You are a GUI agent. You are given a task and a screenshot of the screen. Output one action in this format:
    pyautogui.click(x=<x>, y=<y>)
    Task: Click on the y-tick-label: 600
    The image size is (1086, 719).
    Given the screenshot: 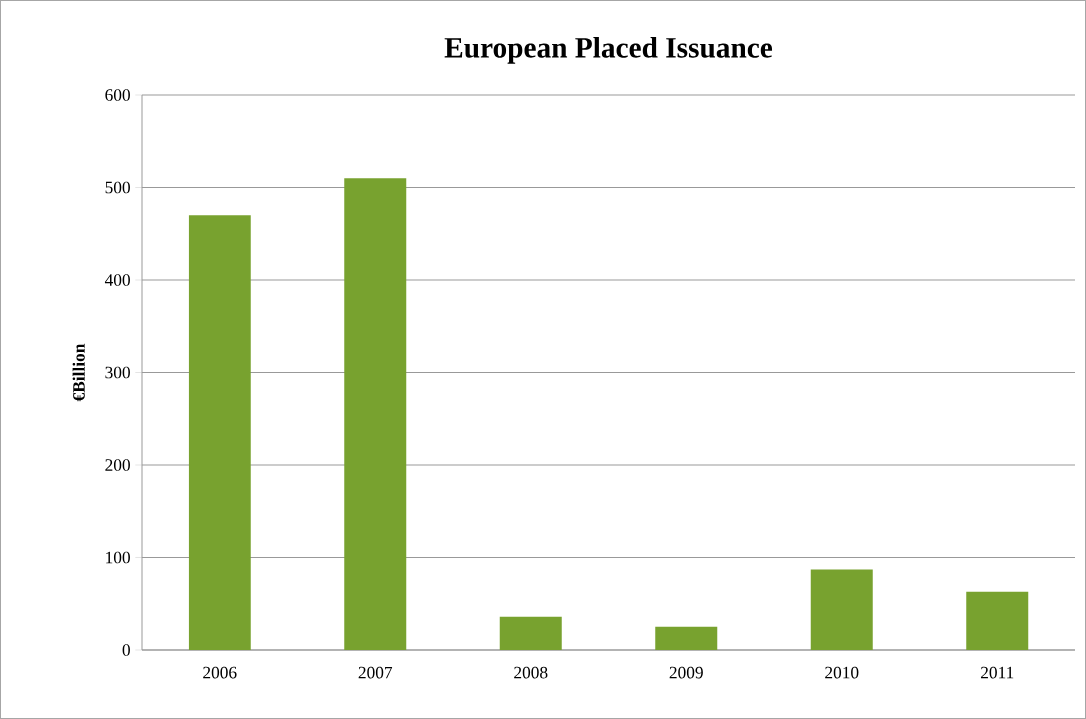 What is the action you would take?
    pyautogui.click(x=117, y=95)
    